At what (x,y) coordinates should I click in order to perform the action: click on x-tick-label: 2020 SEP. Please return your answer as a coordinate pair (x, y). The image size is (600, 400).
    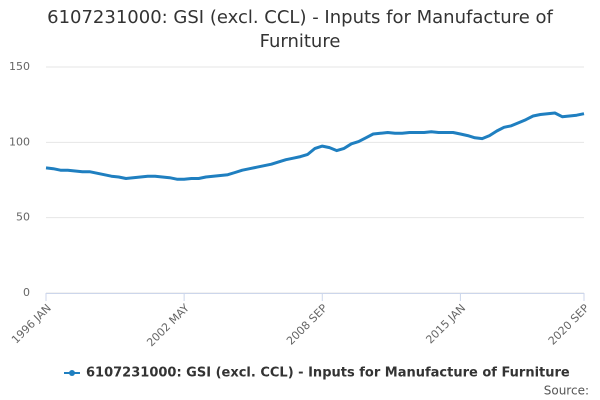
    Looking at the image, I should click on (569, 324).